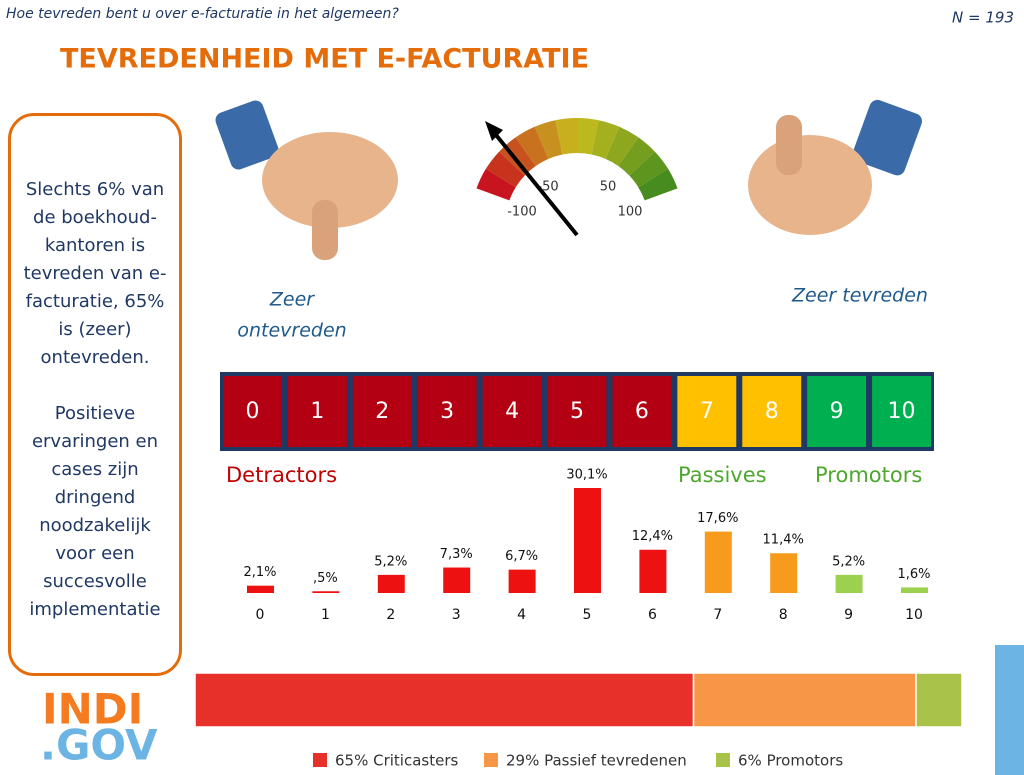 The image size is (1024, 775). Describe the element at coordinates (447, 411) in the screenshot. I see `scale-cell-label: 3` at that location.